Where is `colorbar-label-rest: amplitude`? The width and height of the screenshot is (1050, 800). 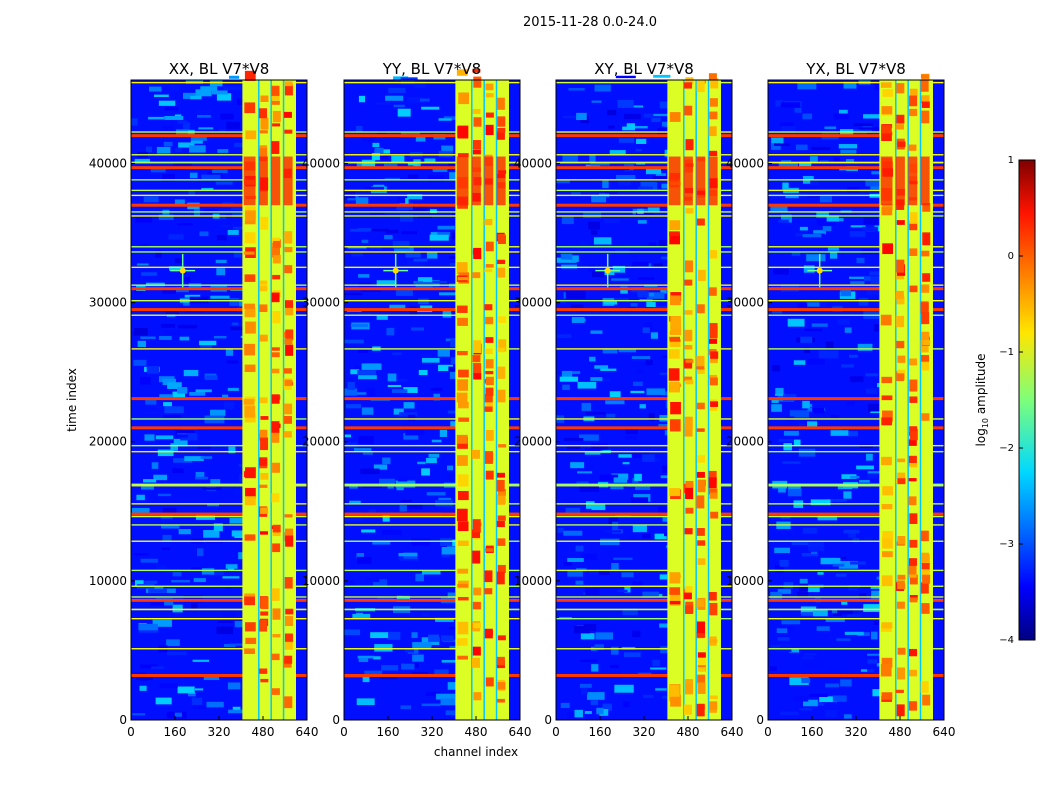
colorbar-label-rest: amplitude is located at coordinates (981, 386).